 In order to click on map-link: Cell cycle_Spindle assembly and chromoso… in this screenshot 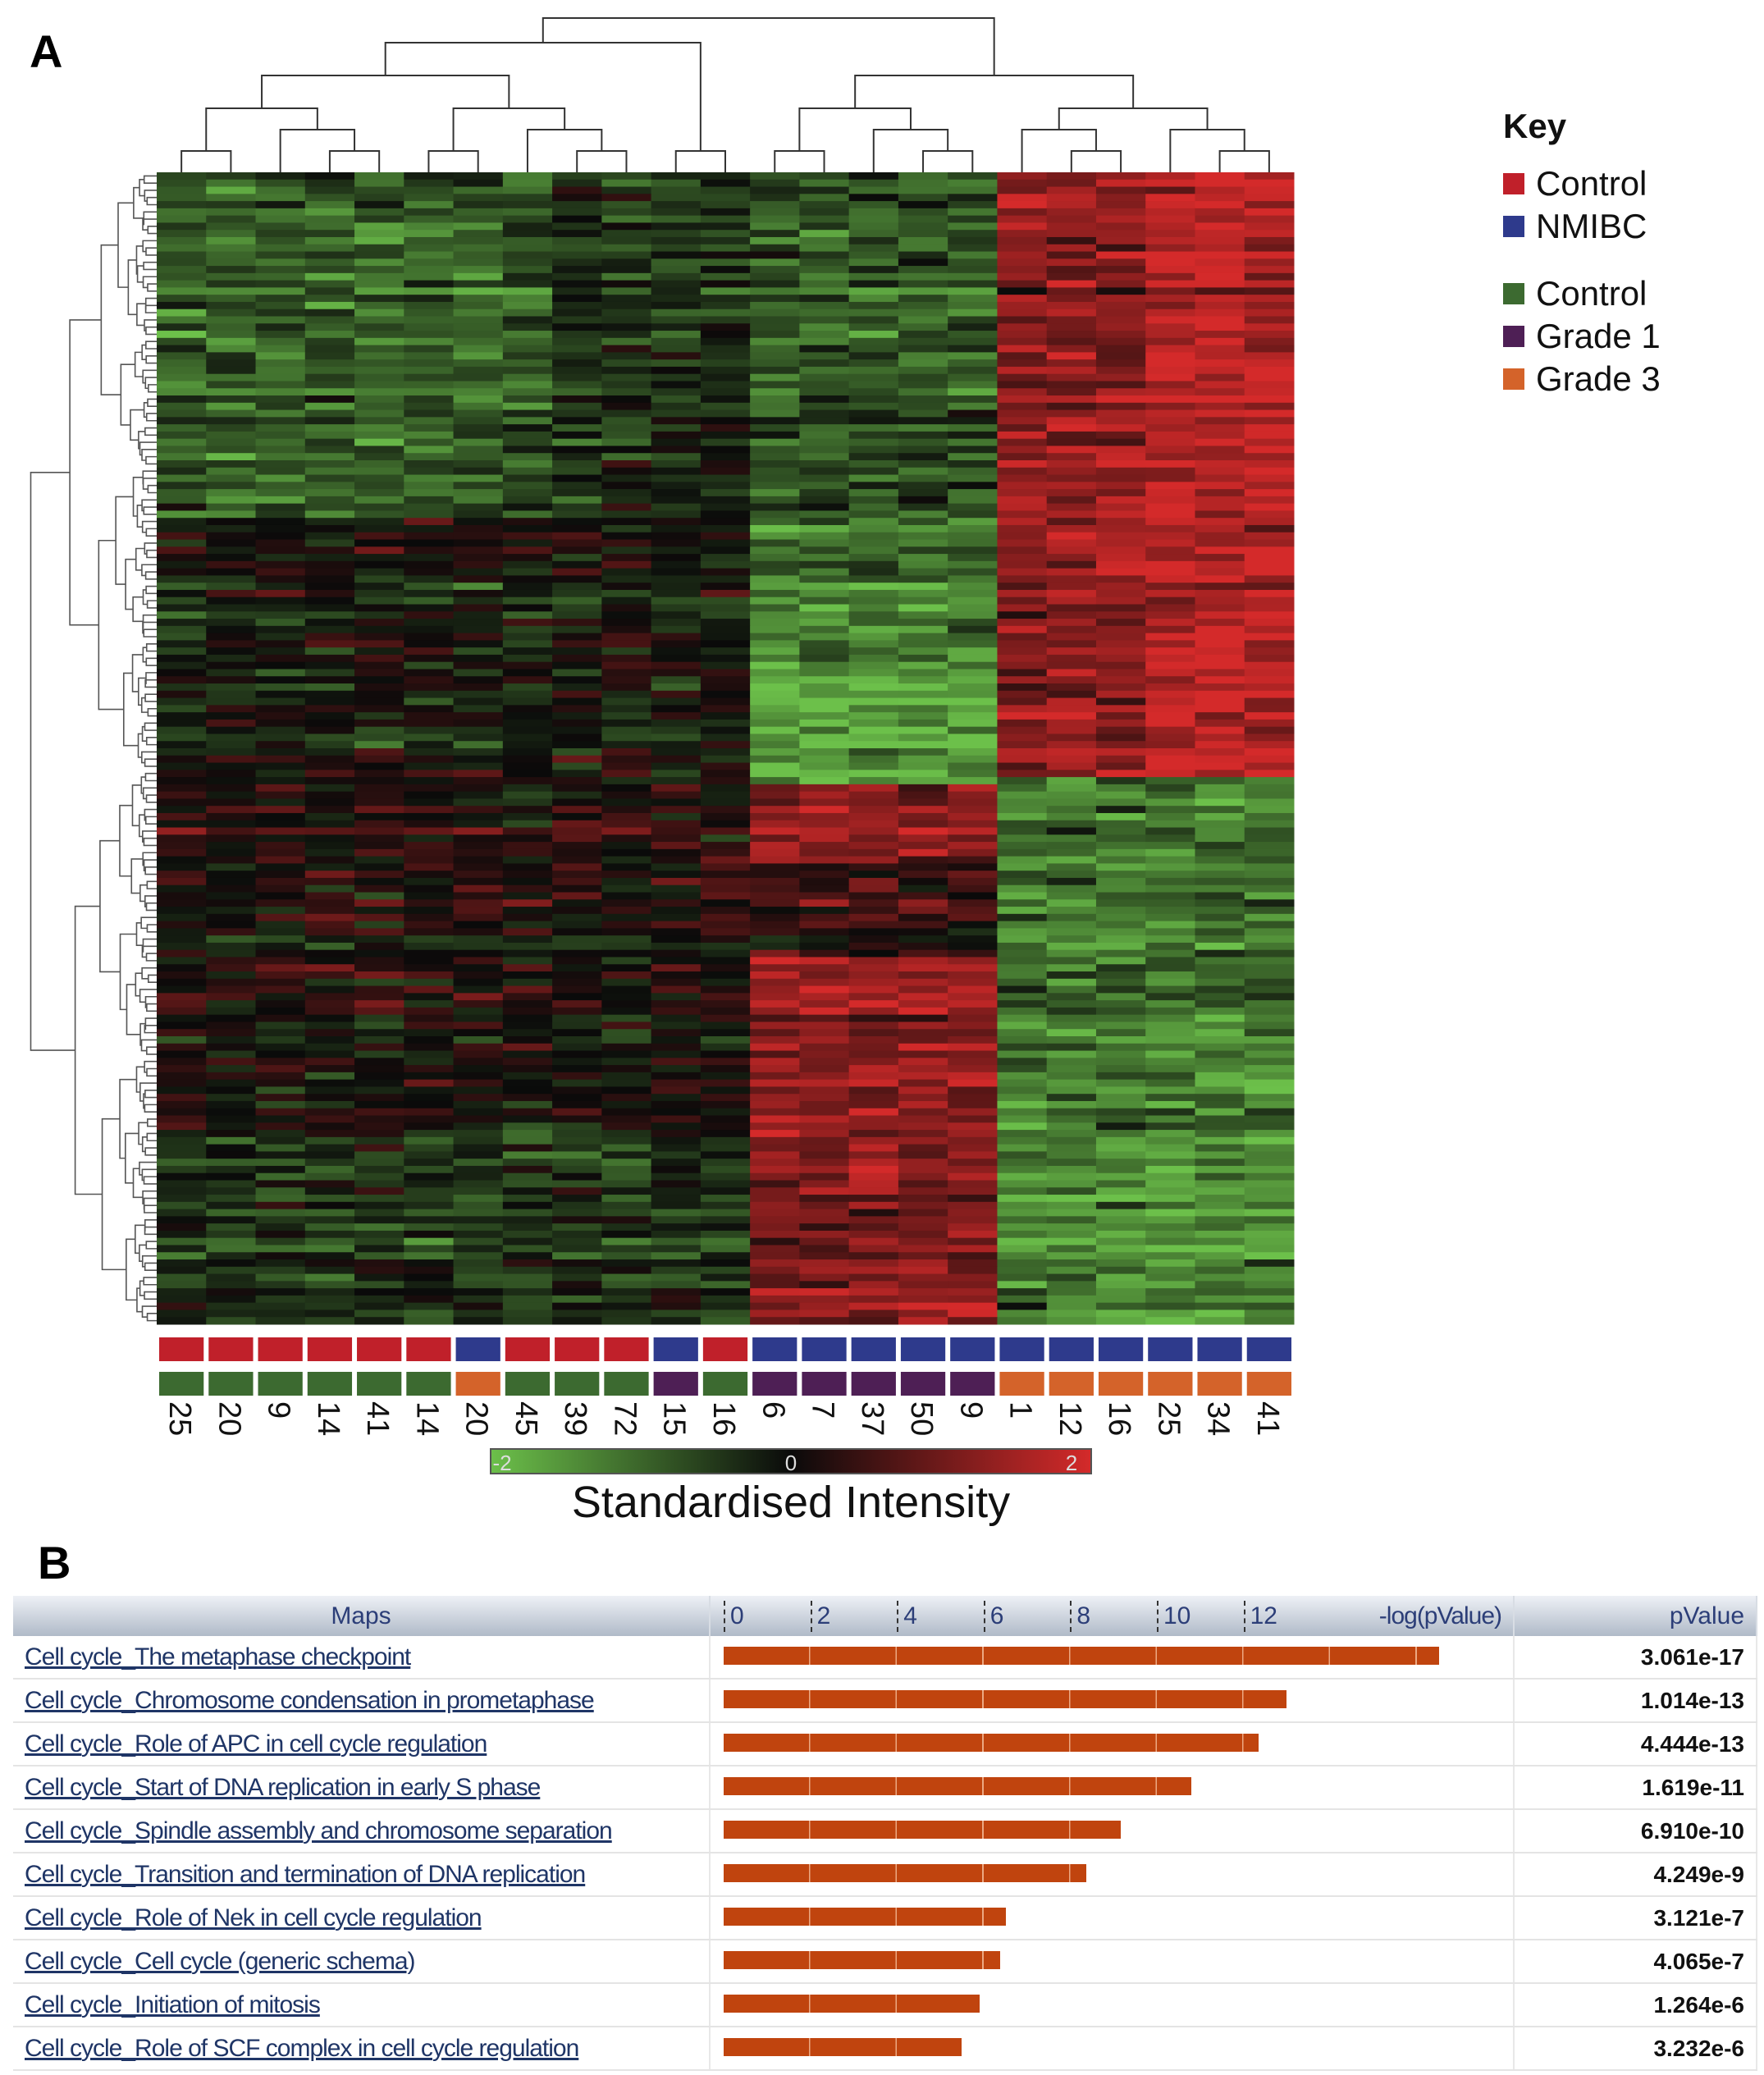, I will do `click(319, 1831)`.